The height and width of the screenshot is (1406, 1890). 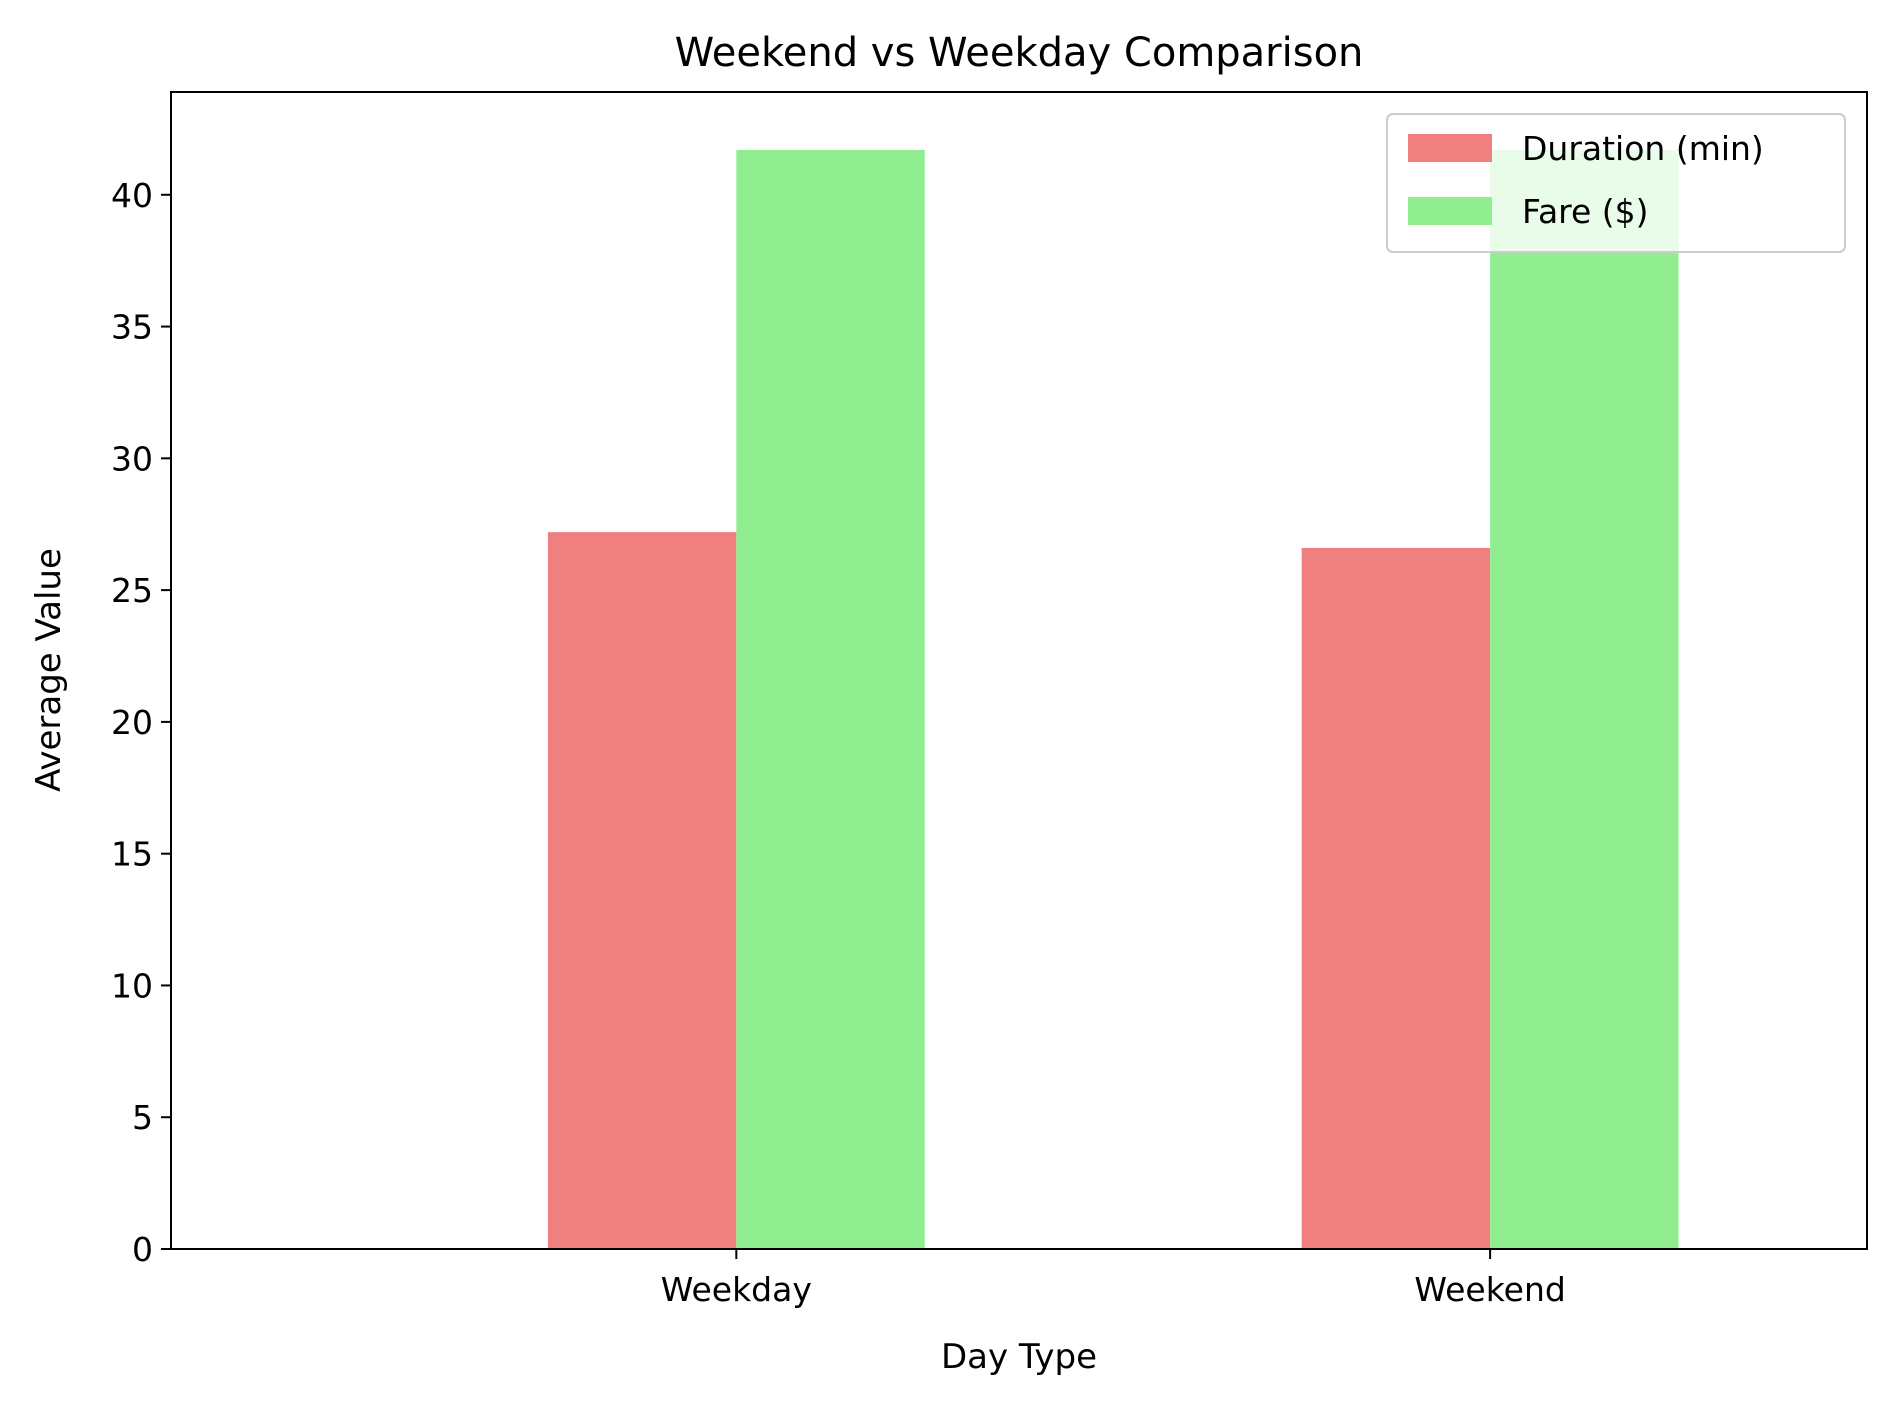 I want to click on legend-box, so click(x=1616, y=183).